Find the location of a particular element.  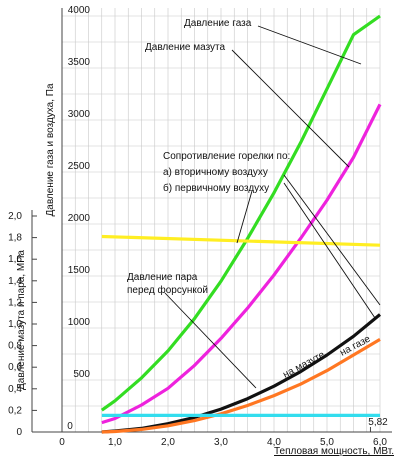

y-mpa-tick-label: 1,0 is located at coordinates (15, 324).